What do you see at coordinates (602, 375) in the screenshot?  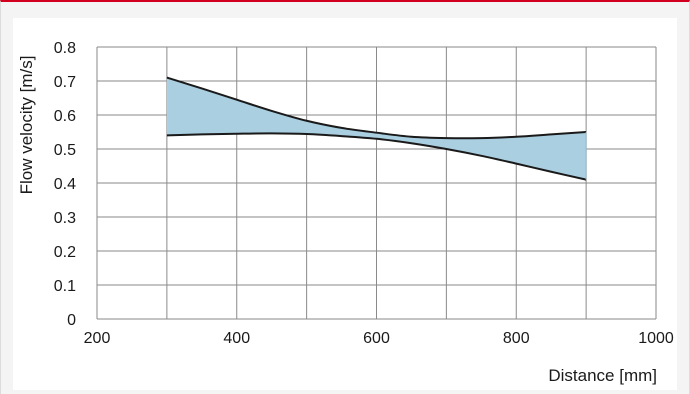 I see `x-axis-label: Distance [mm]` at bounding box center [602, 375].